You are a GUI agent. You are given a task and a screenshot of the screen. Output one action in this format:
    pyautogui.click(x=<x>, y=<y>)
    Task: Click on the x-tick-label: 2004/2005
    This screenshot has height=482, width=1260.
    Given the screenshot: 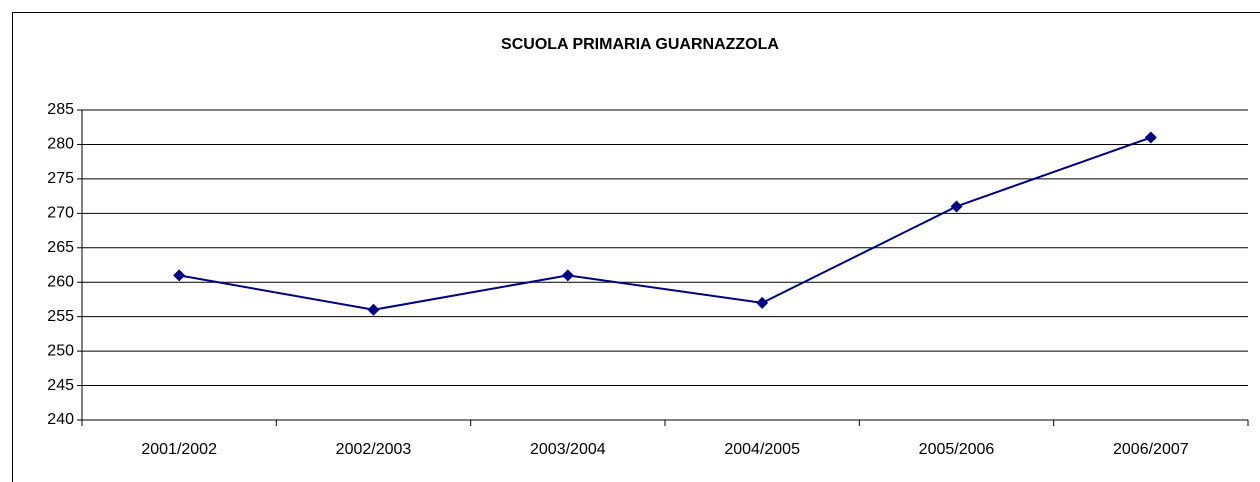 What is the action you would take?
    pyautogui.click(x=762, y=449)
    